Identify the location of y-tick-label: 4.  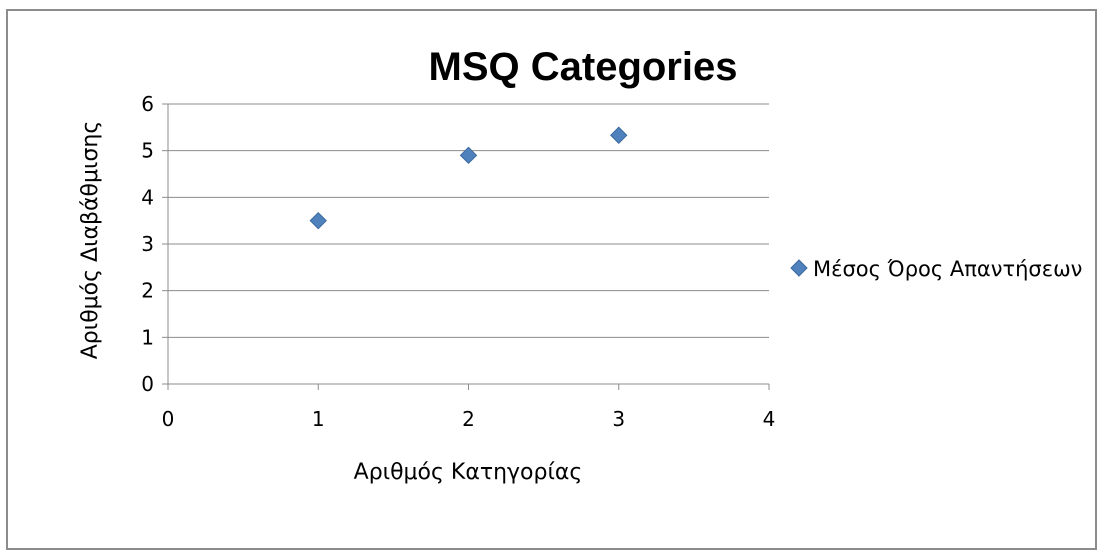
(147, 197).